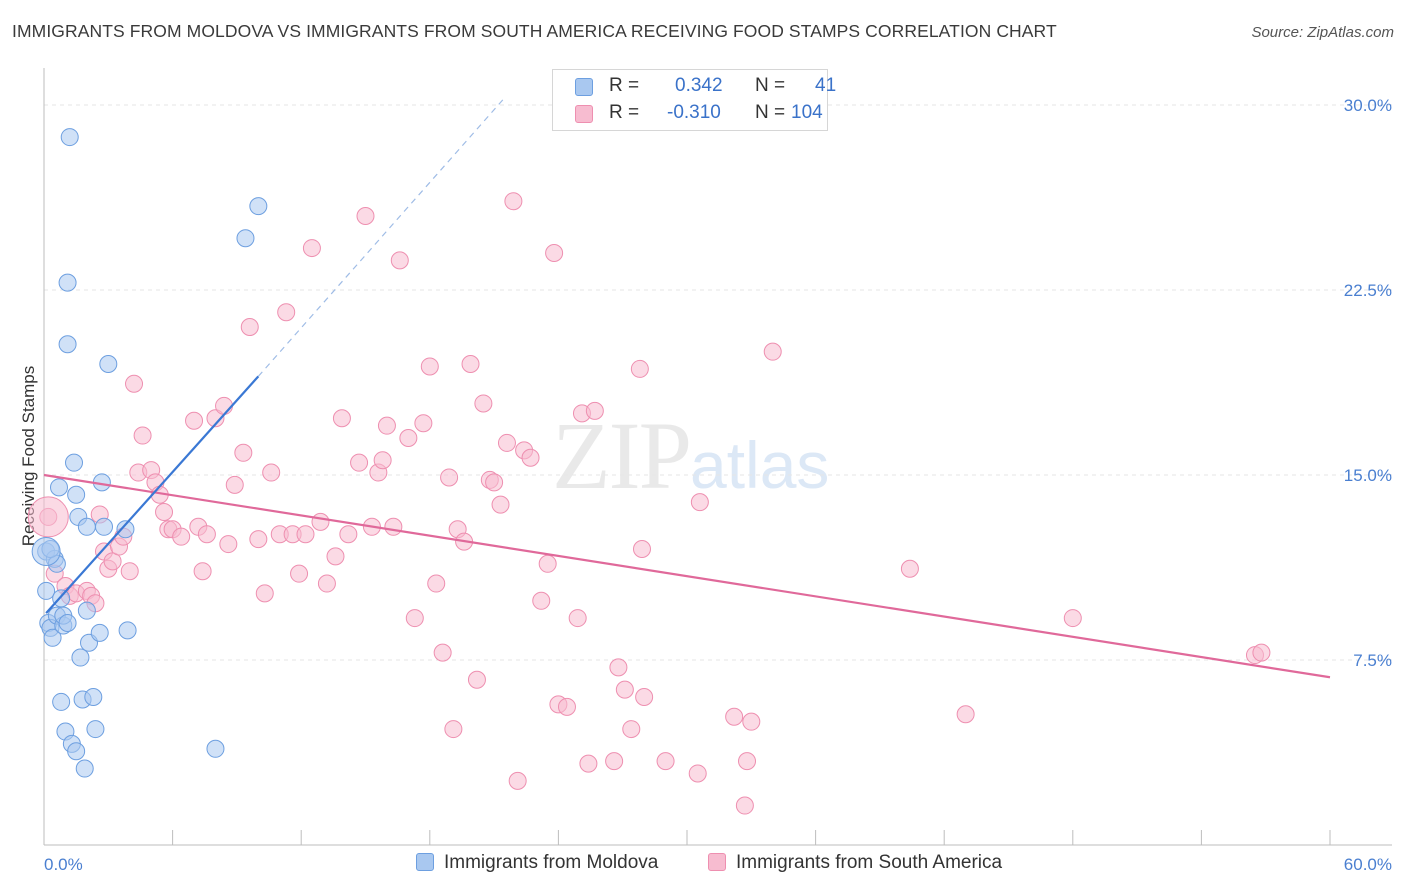  Describe the element at coordinates (1368, 290) in the screenshot. I see `y-tick-label: 22.5%` at that location.